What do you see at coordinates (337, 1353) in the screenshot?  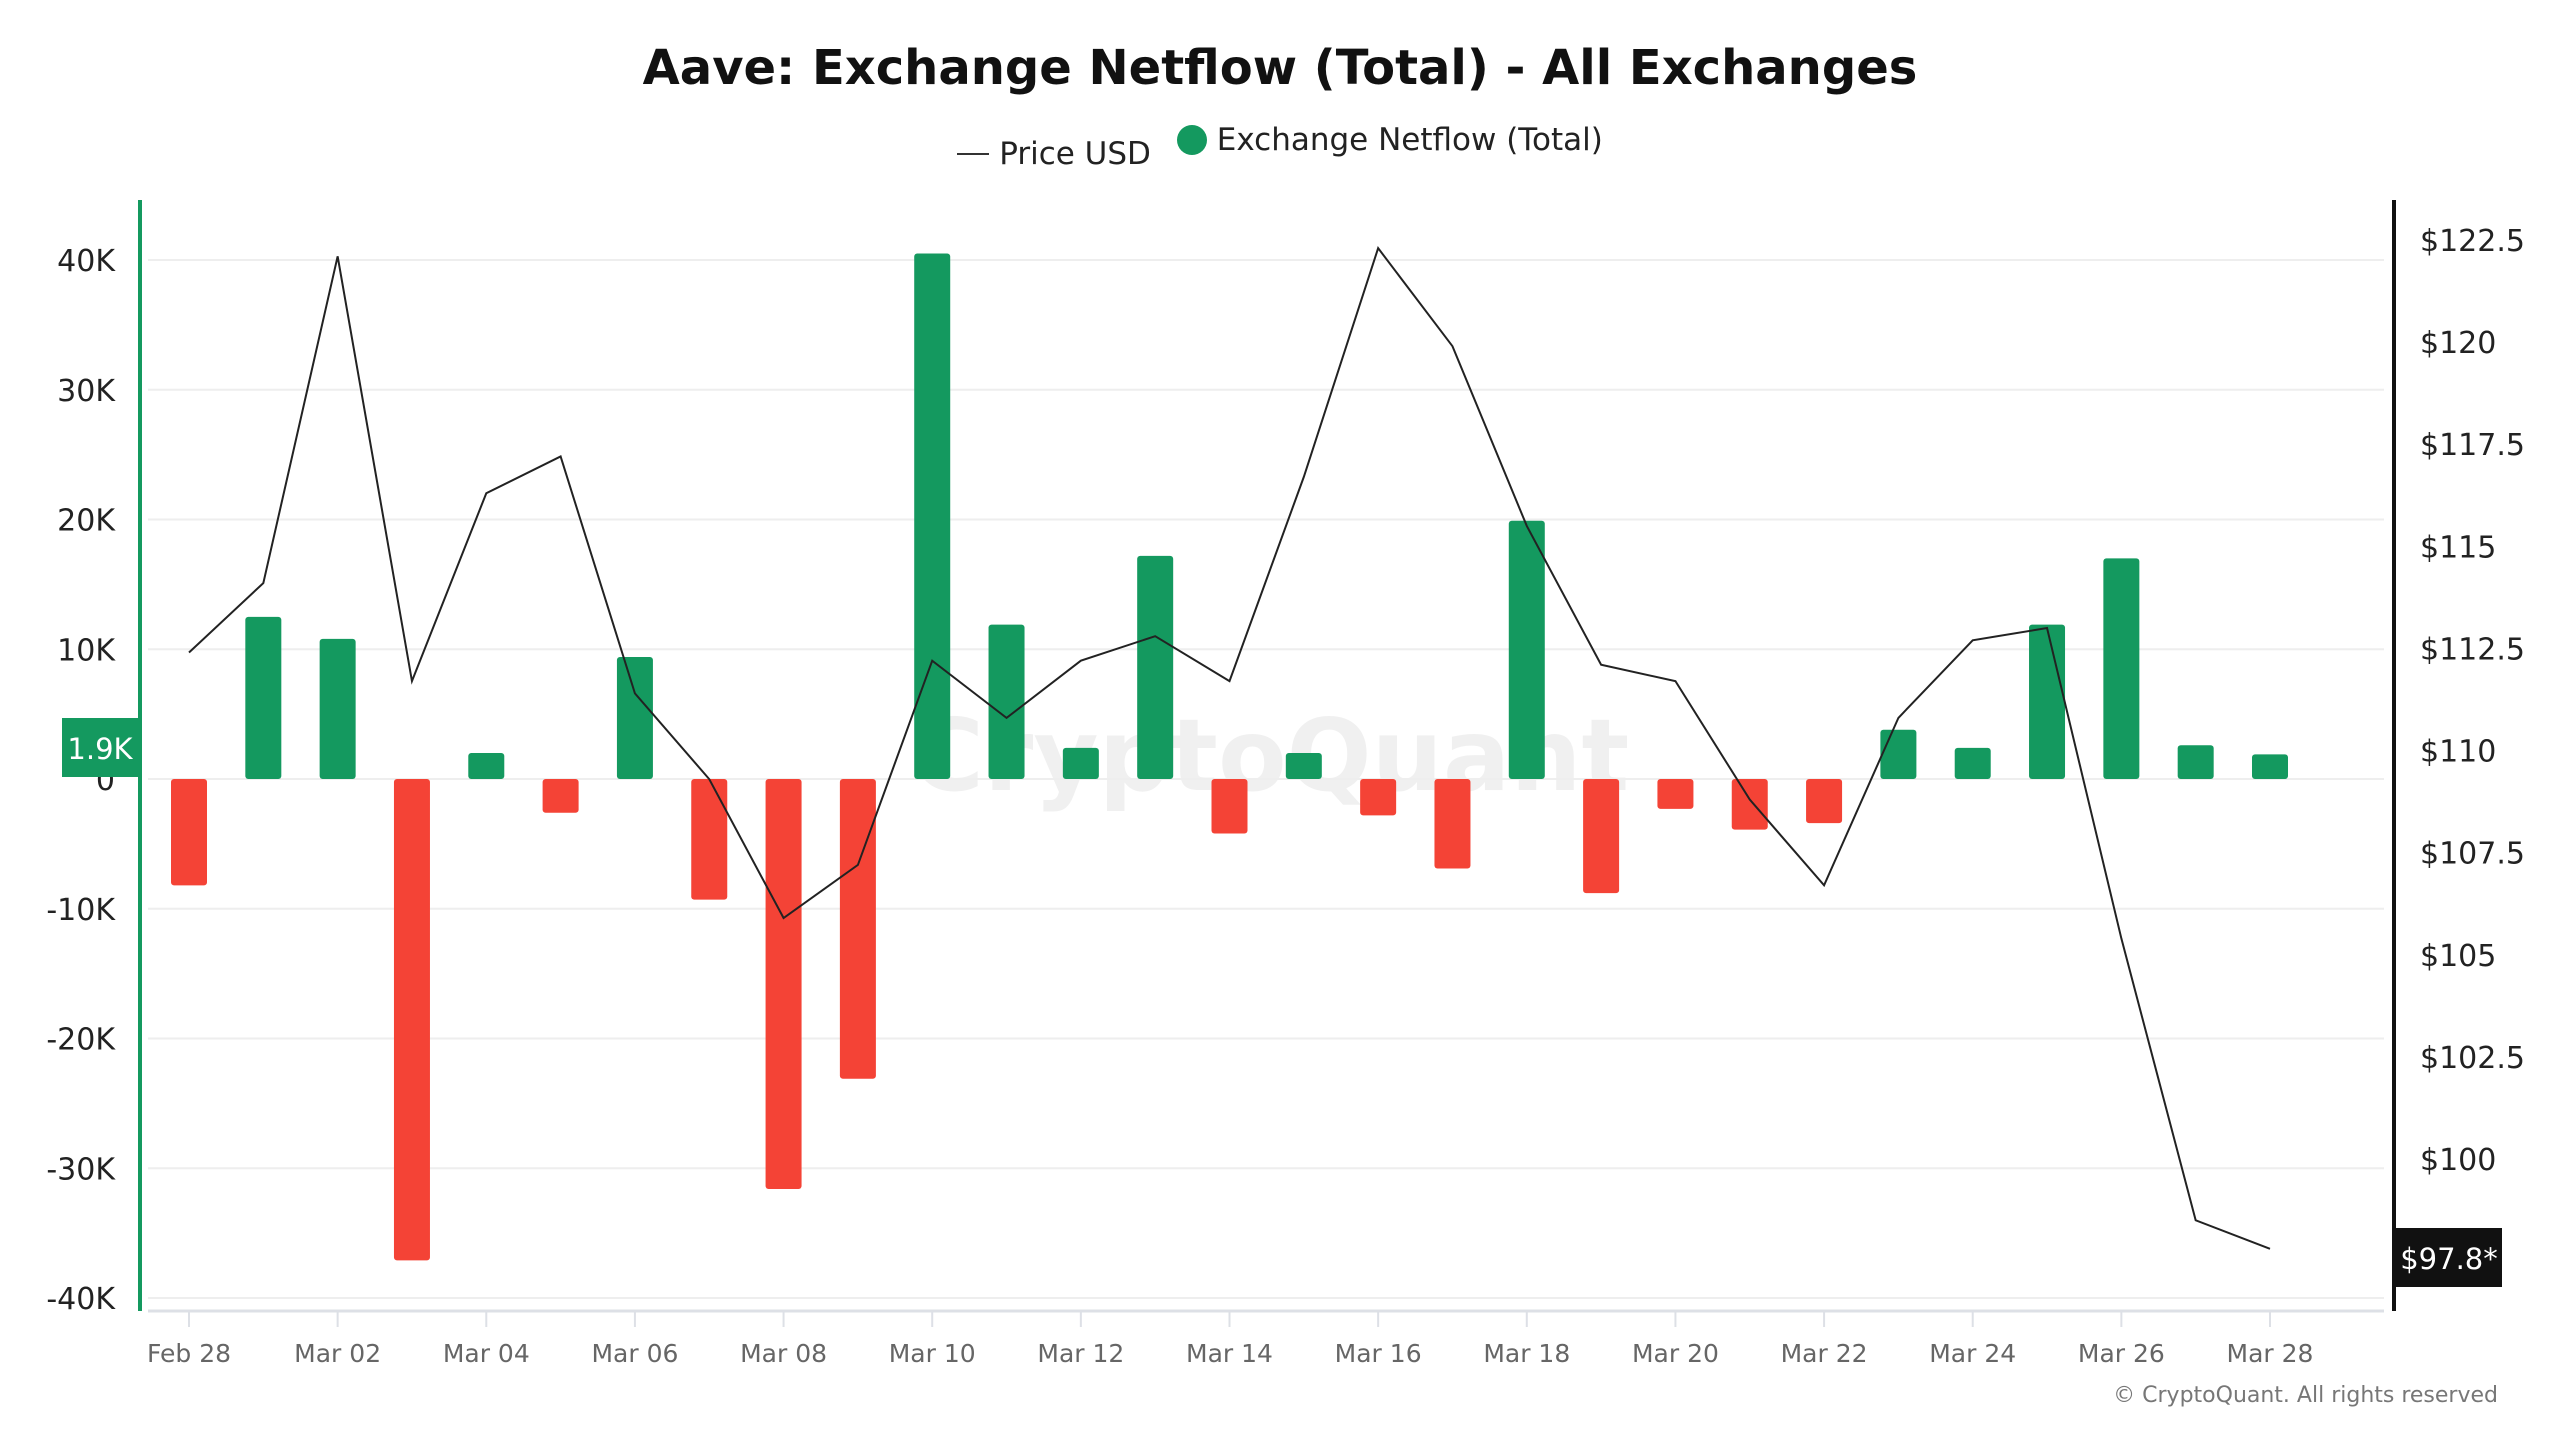 I see `x-axis-tick-label: Mar 02` at bounding box center [337, 1353].